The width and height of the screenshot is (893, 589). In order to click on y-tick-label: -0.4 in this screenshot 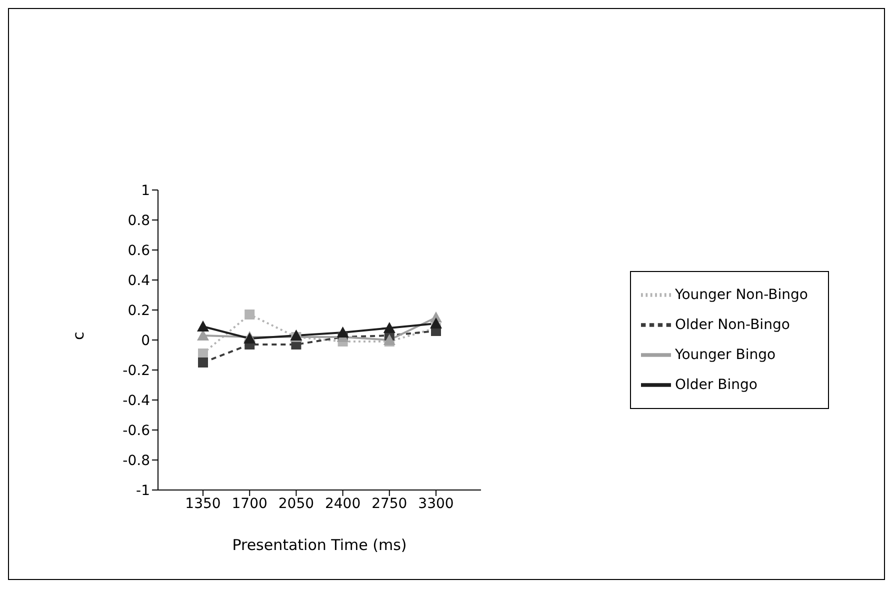, I will do `click(136, 400)`.